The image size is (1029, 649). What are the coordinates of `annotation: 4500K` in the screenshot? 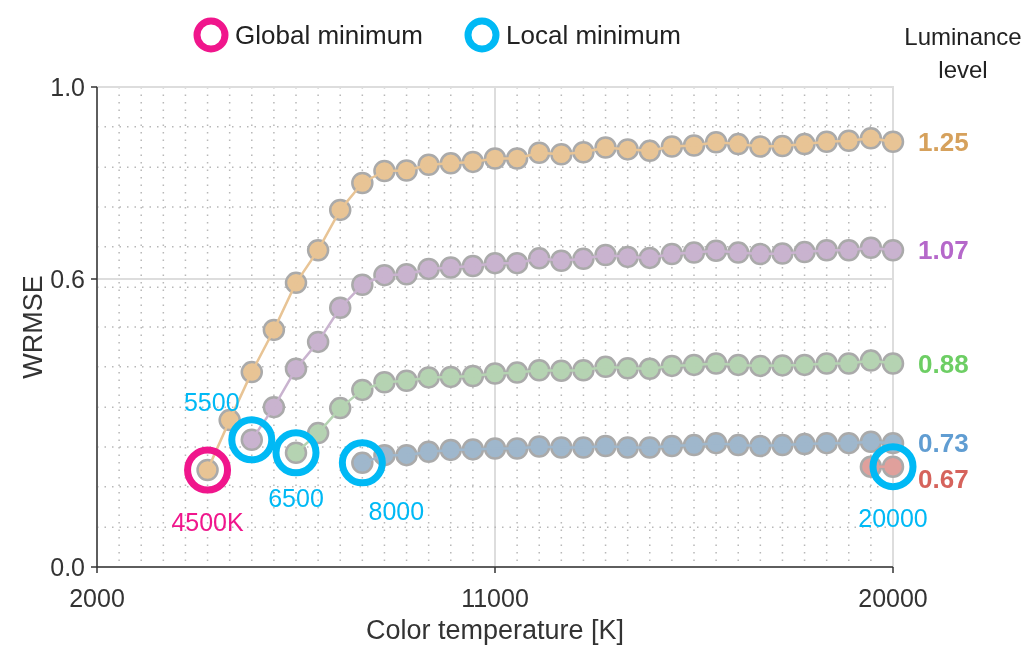 It's located at (208, 521).